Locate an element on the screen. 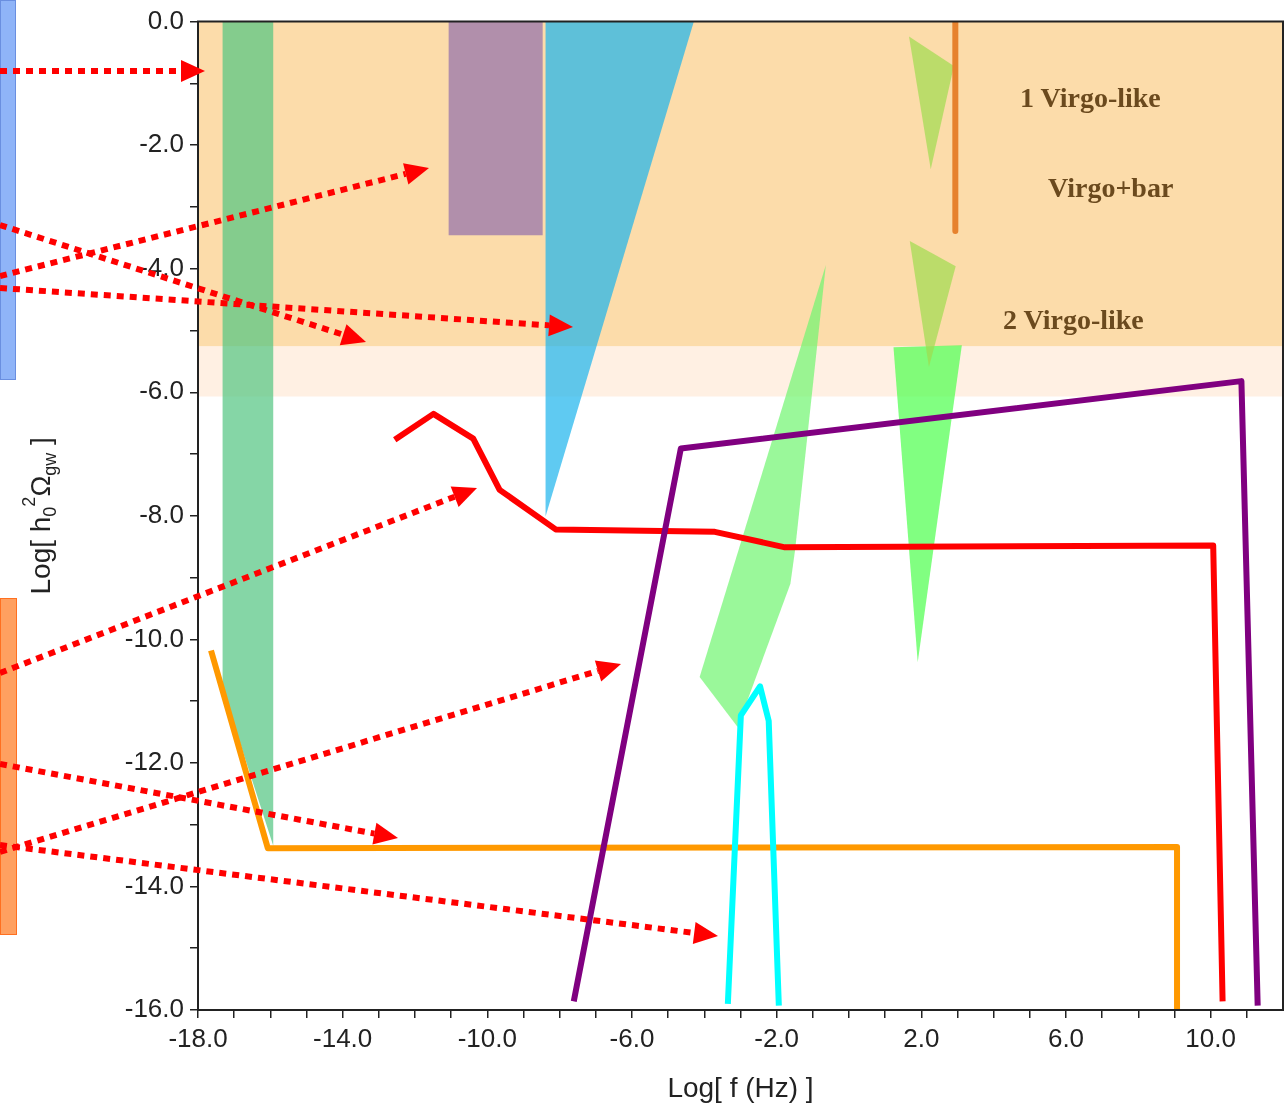 This screenshot has height=1109, width=1286. x-tick-label: 6.0 is located at coordinates (1066, 1037).